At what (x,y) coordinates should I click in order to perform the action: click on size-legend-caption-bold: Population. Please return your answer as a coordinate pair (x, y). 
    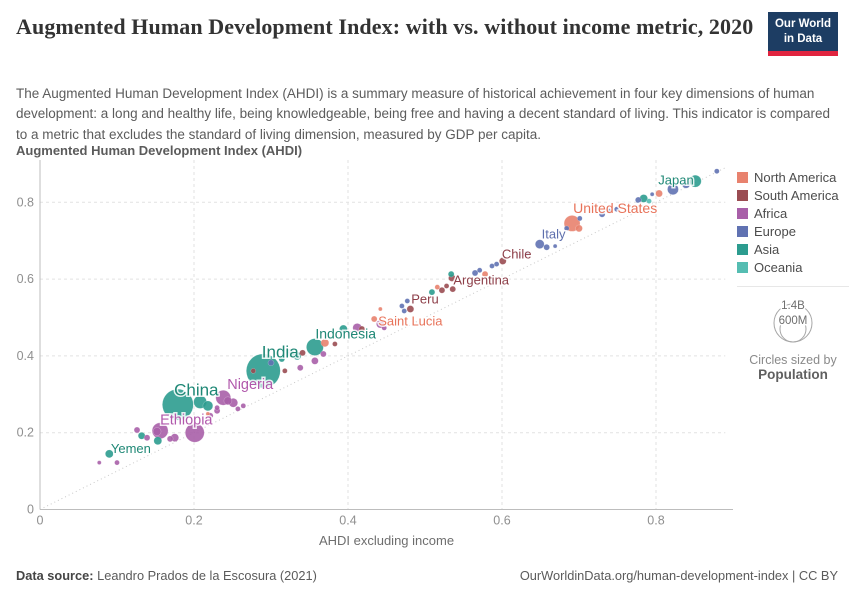
    Looking at the image, I should click on (793, 374).